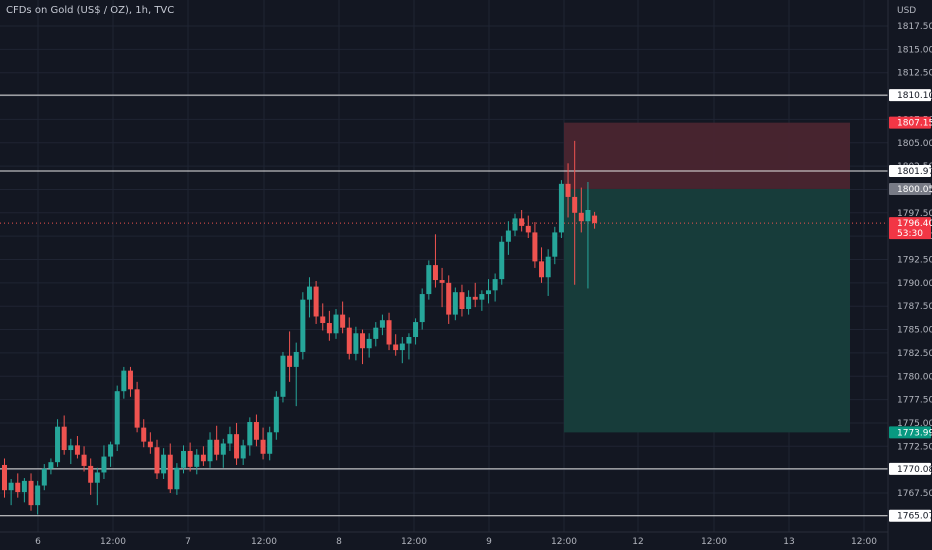 The image size is (932, 550). I want to click on price-label-level-1801-box, so click(910, 171).